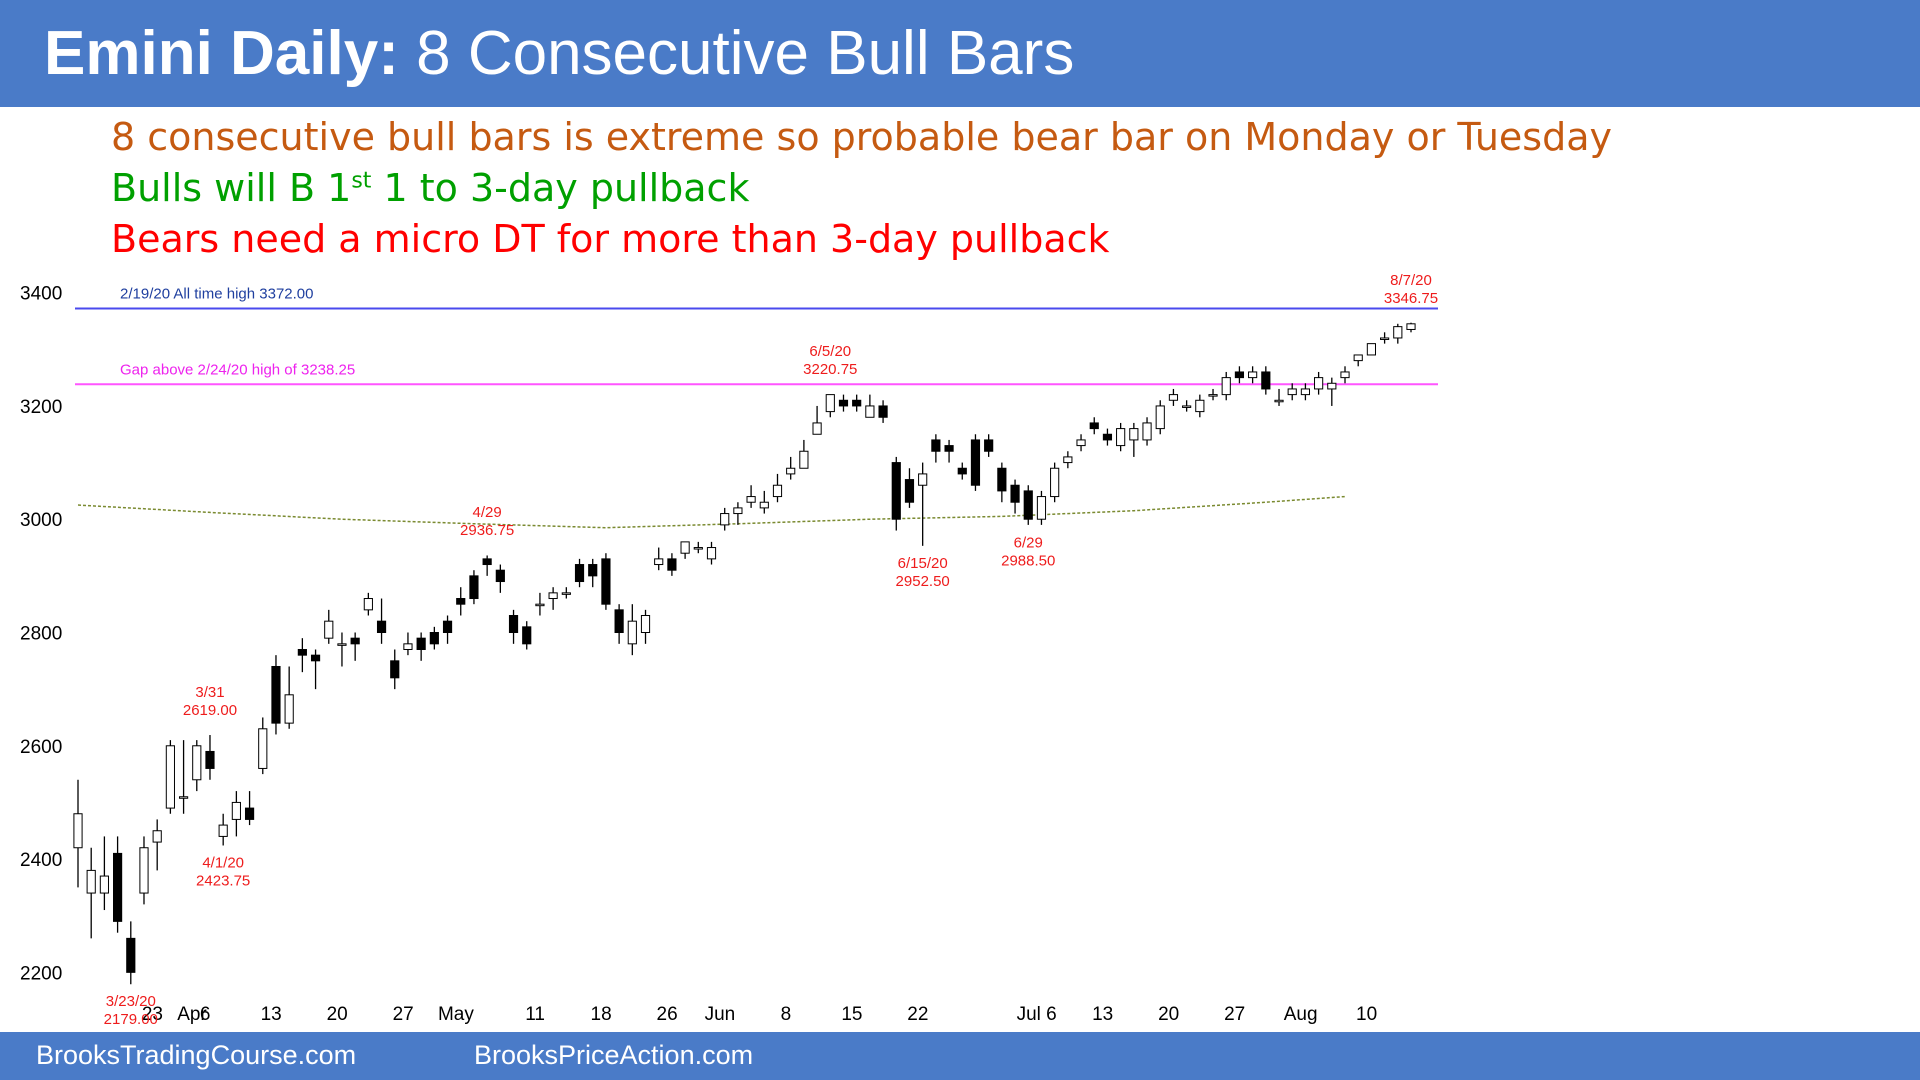 The height and width of the screenshot is (1080, 1920). I want to click on annotation-label: 2988.50, so click(1028, 561).